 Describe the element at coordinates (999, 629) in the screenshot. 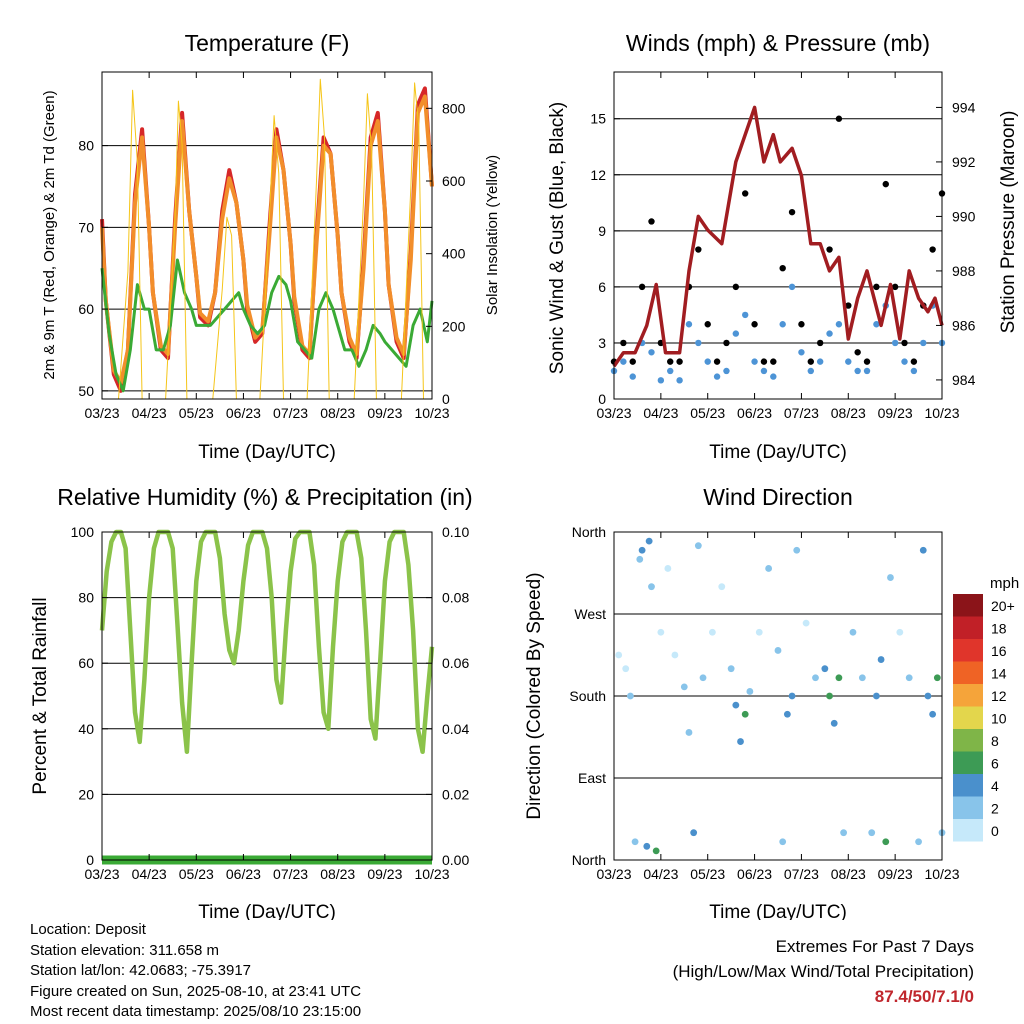

I see `legend-label: 18` at that location.